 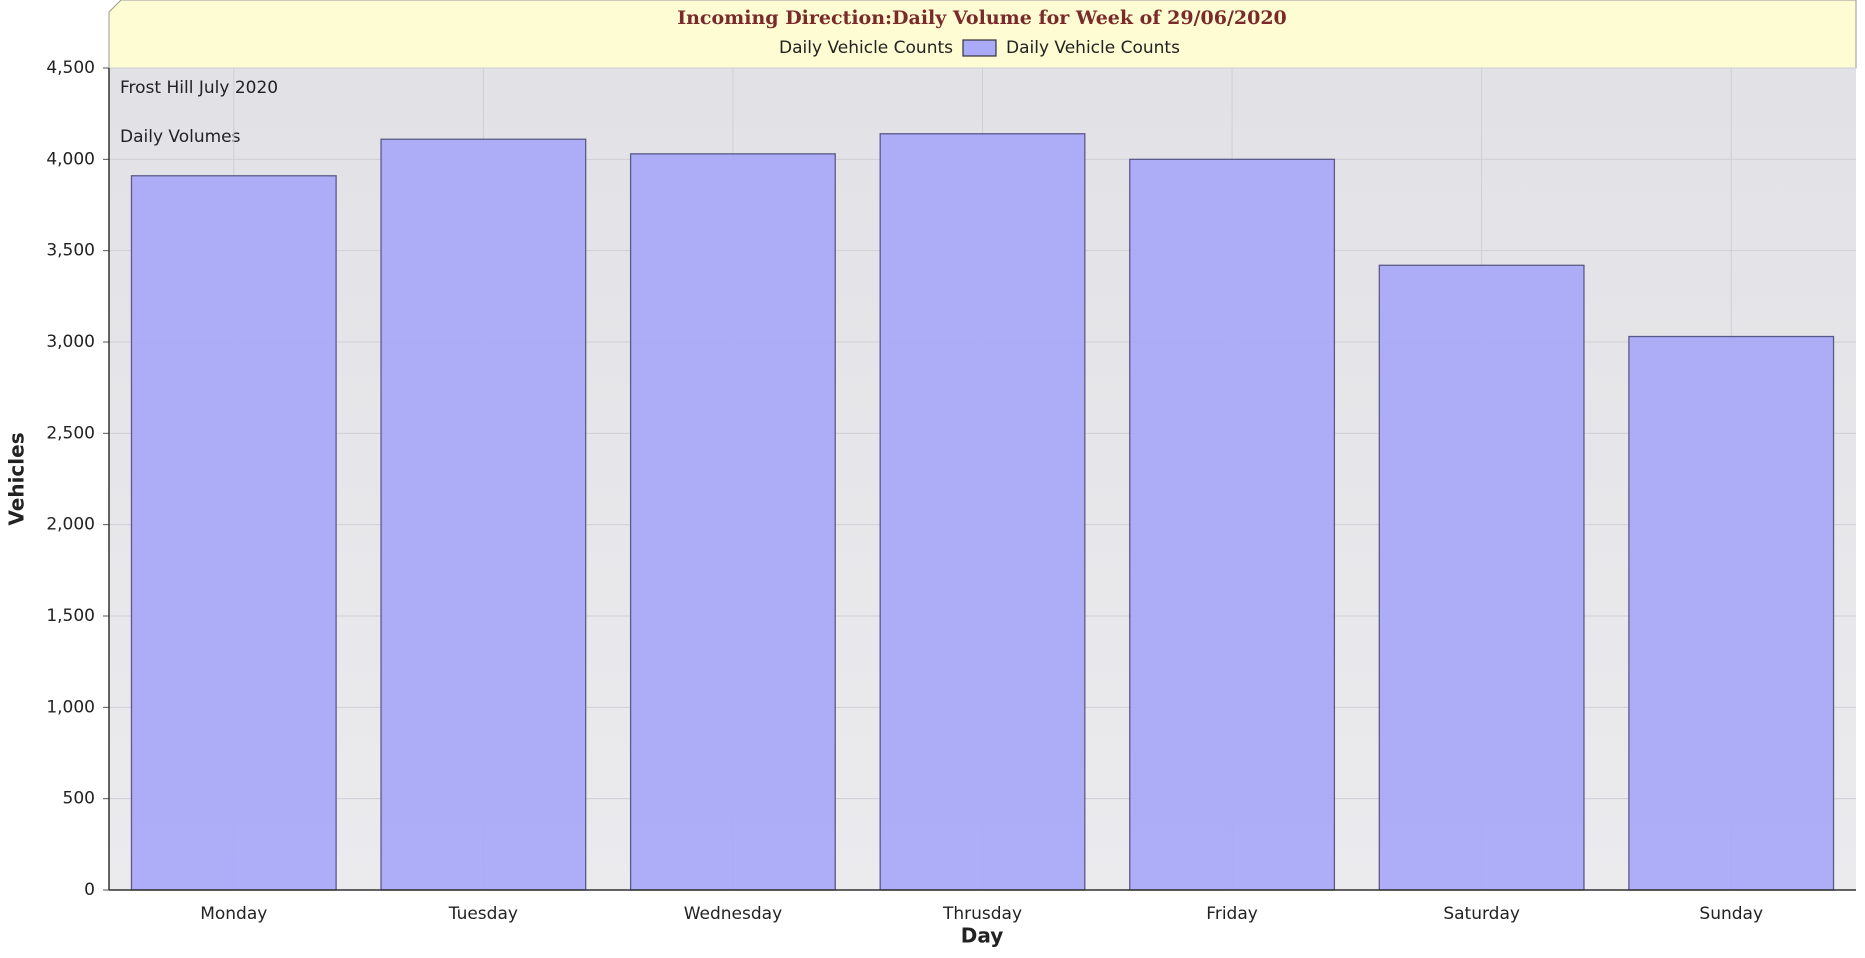 I want to click on x-tick-label: Monday, so click(x=233, y=914).